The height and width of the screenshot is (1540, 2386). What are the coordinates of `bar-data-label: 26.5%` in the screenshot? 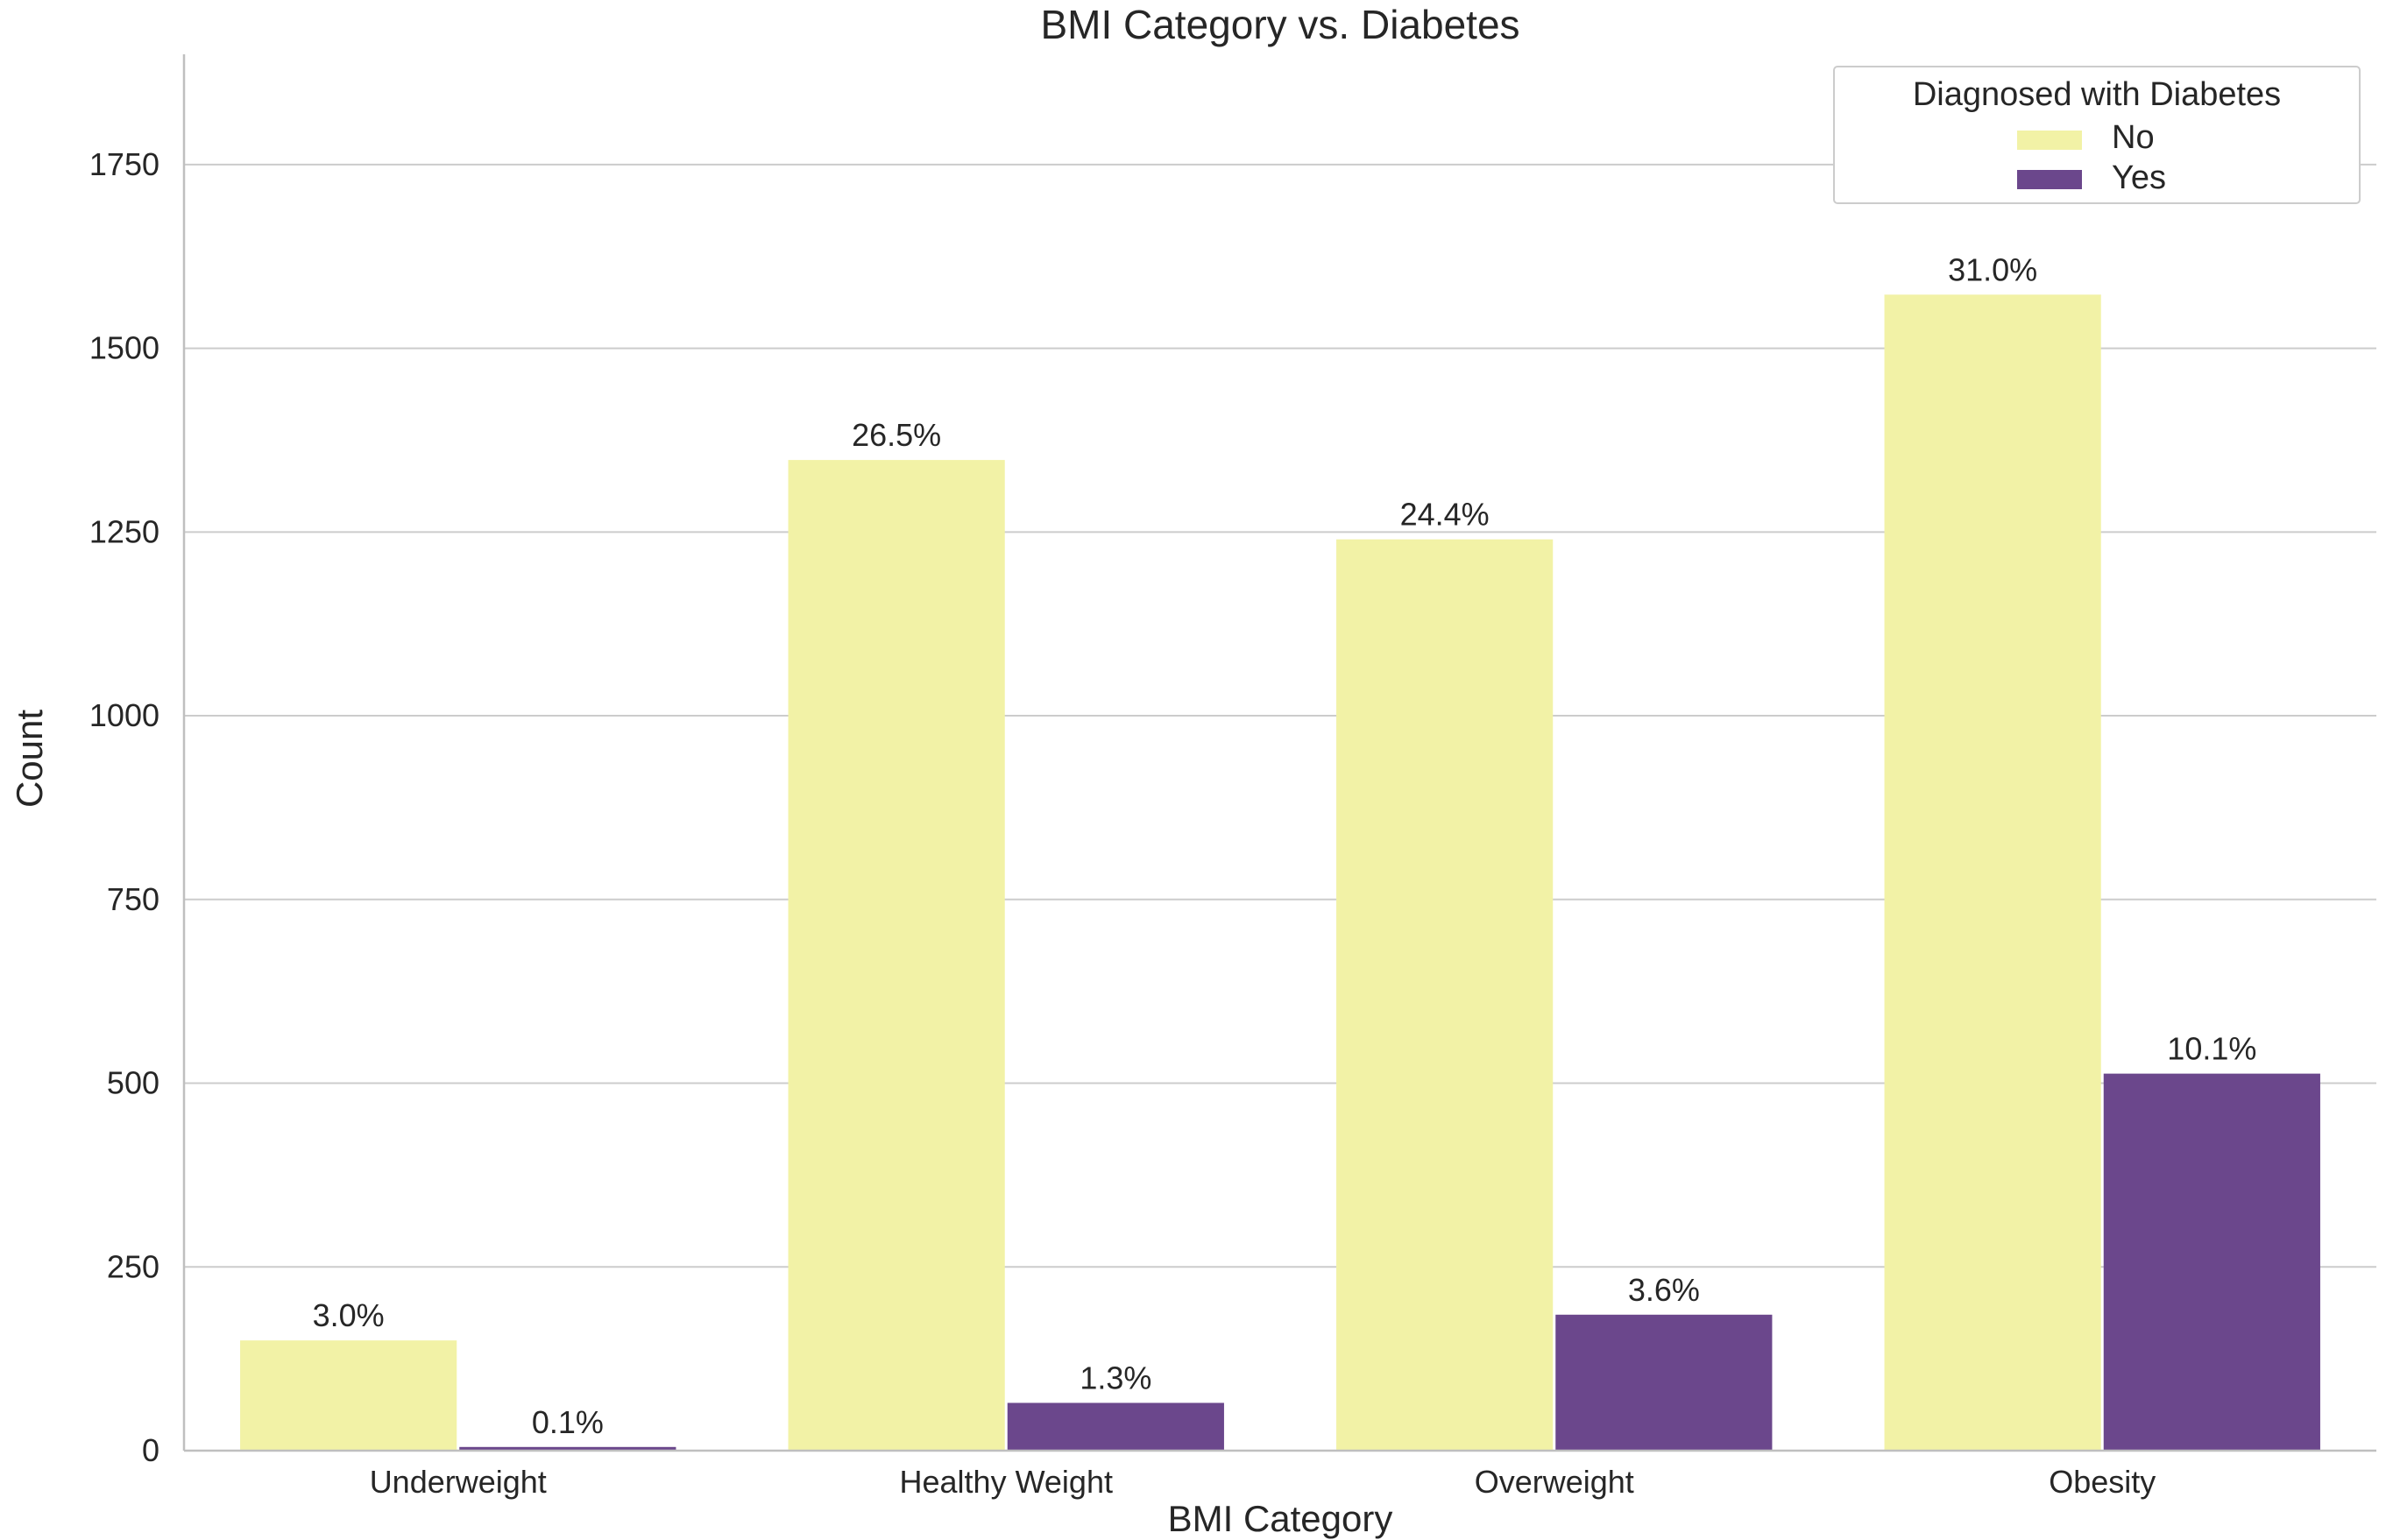 It's located at (896, 435).